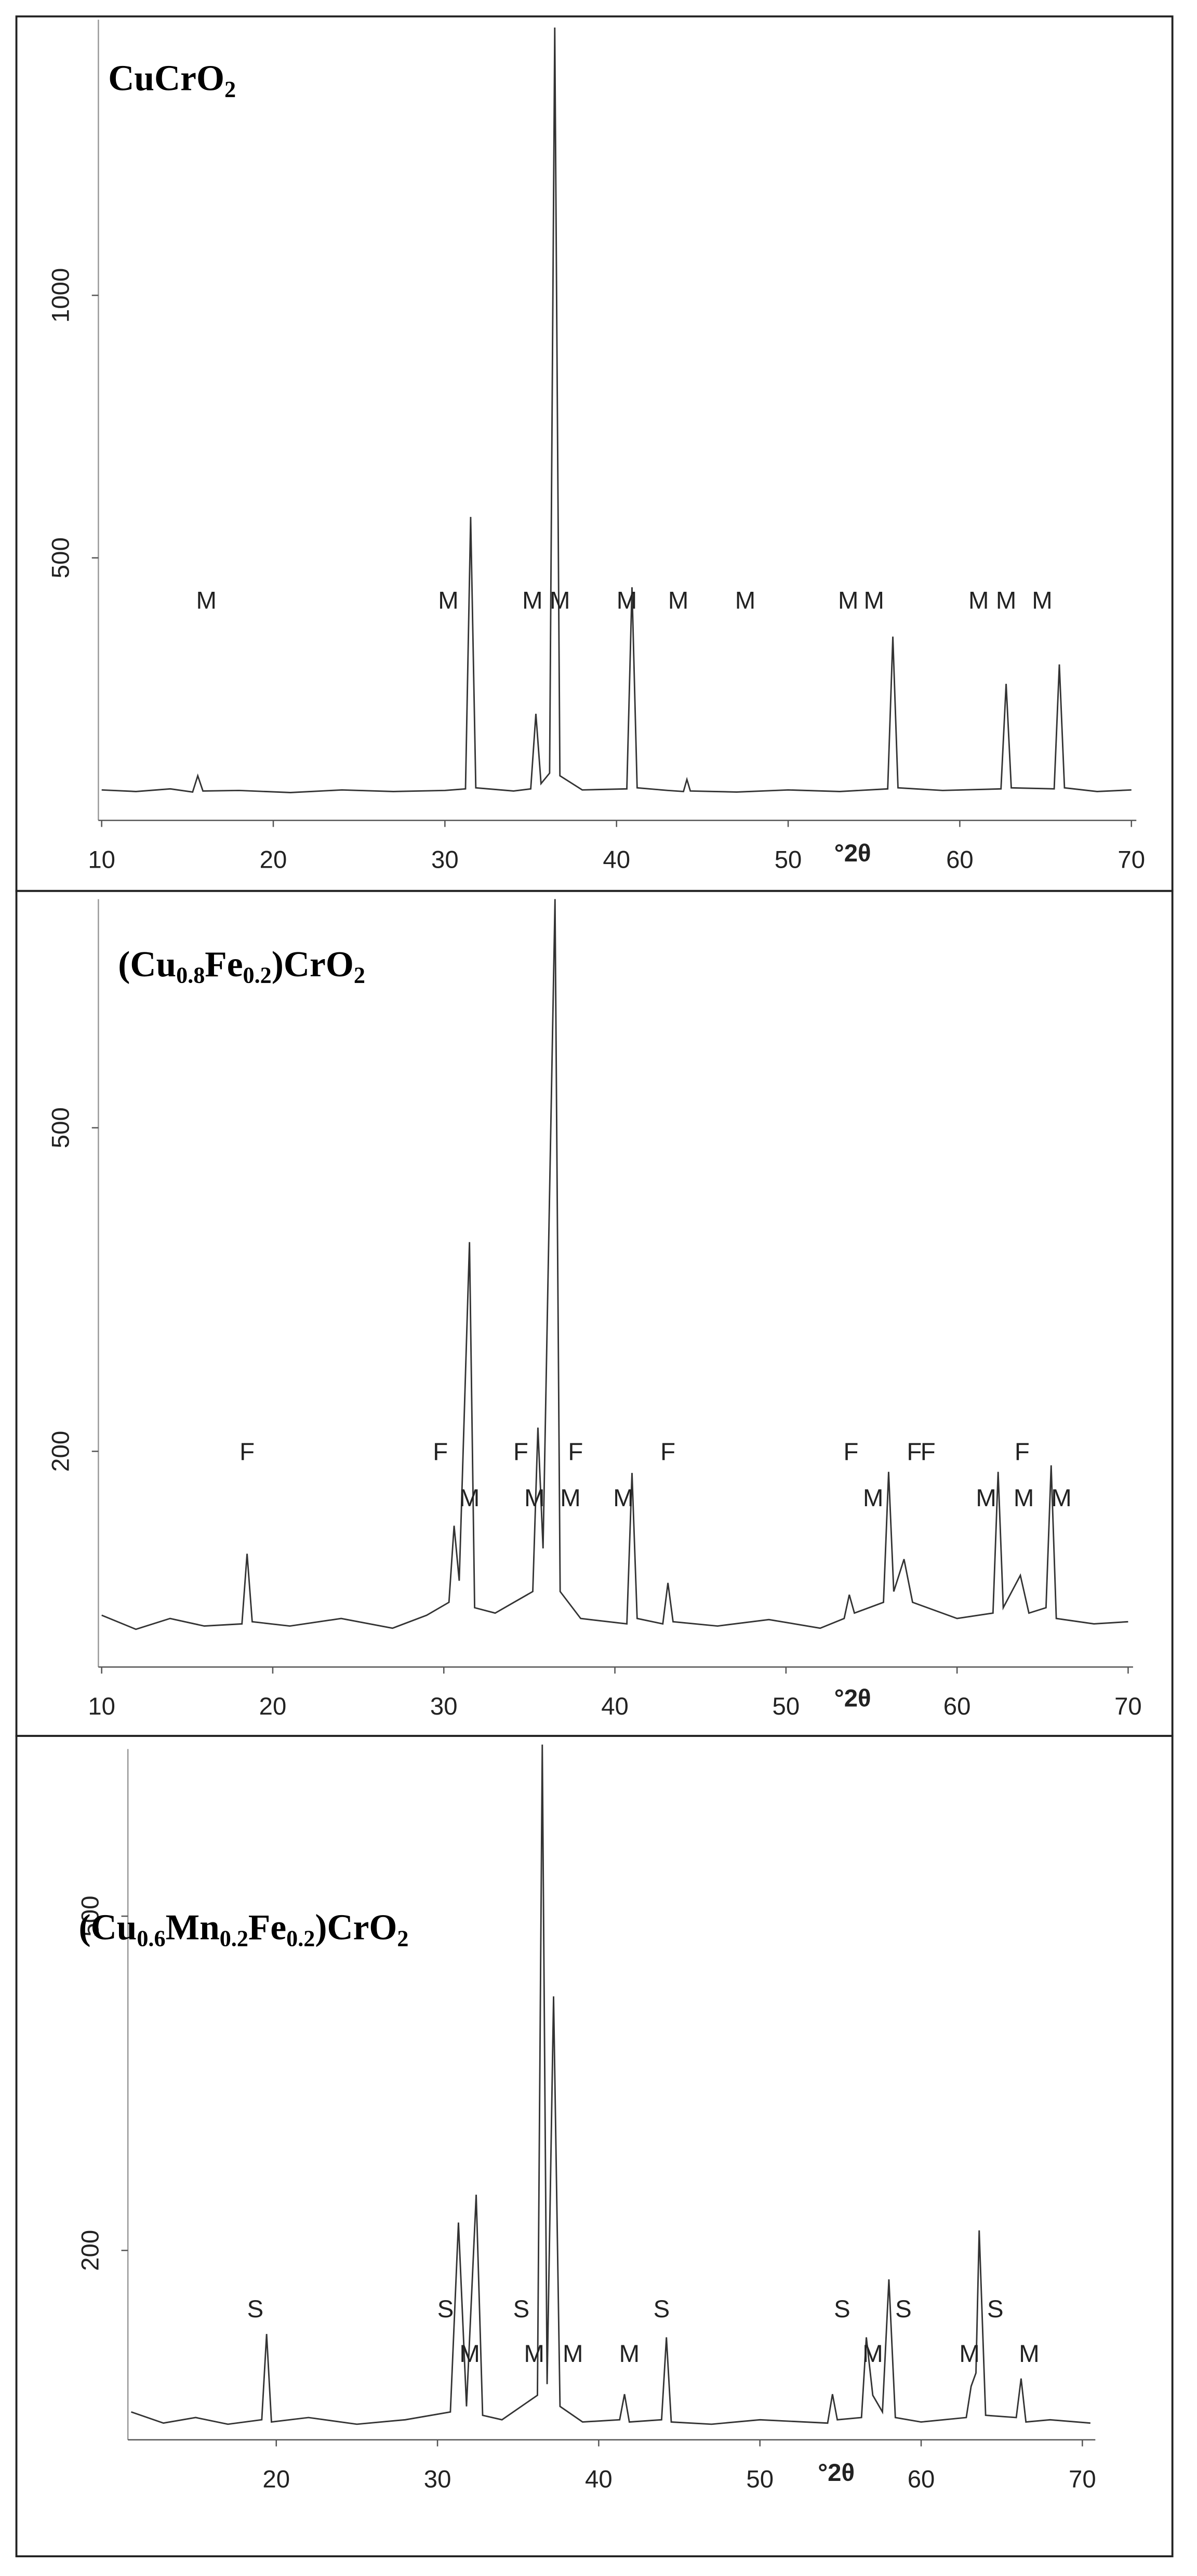 The image size is (1197, 2576). I want to click on panel-title: (Cu0.6Mn0.2Fe0.2)CrO2, so click(243, 1930).